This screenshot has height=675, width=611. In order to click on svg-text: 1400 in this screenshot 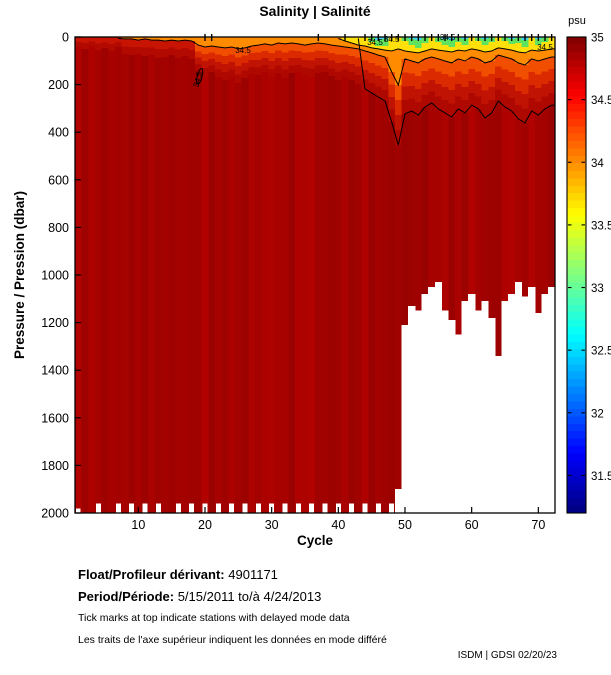, I will do `click(55, 371)`.